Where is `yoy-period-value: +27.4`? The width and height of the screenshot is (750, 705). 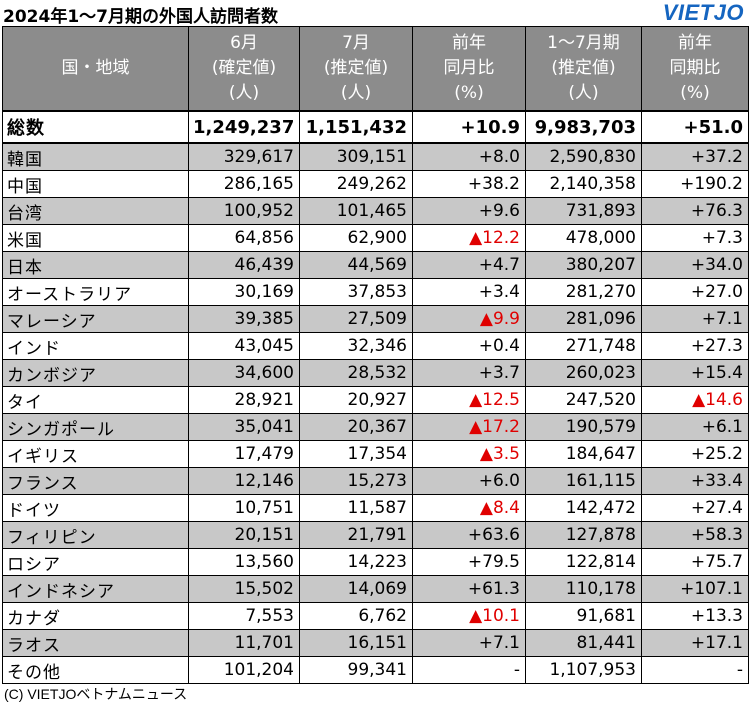
yoy-period-value: +27.4 is located at coordinates (695, 508).